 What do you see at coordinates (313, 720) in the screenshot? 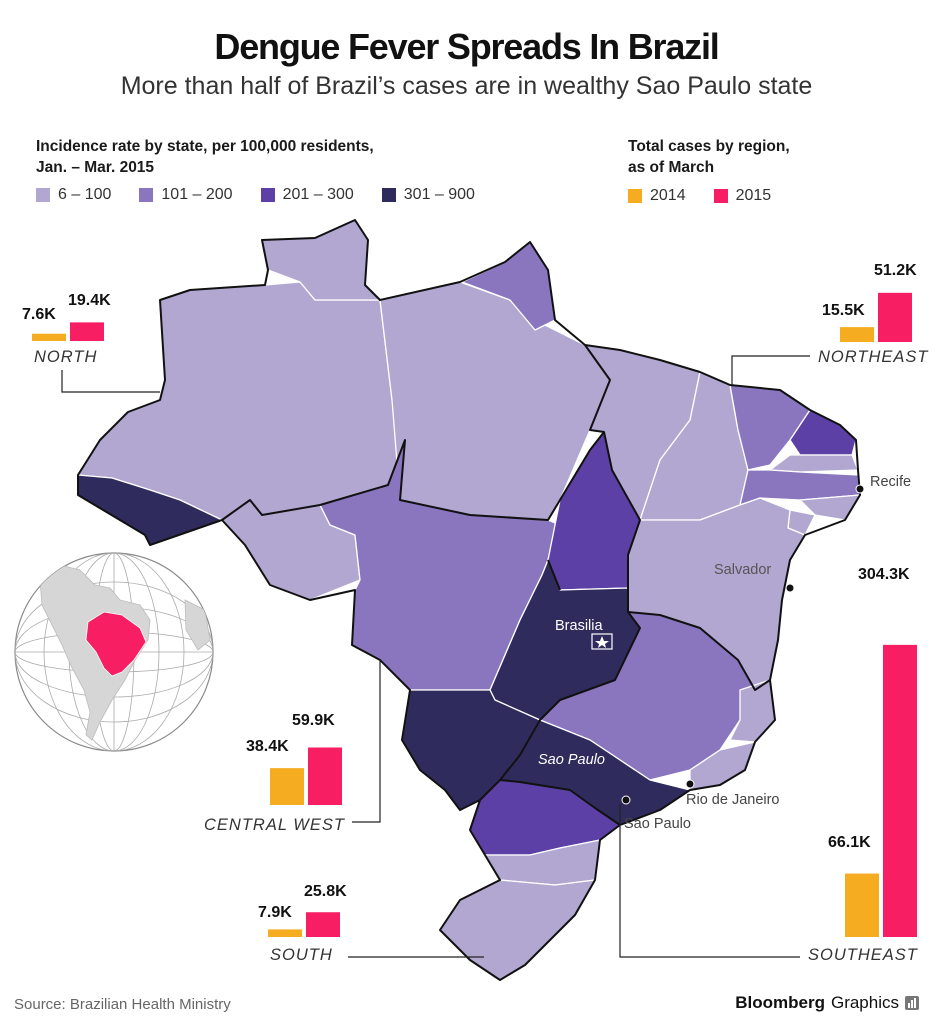
I see `centralwest-2015-label: 59.9K` at bounding box center [313, 720].